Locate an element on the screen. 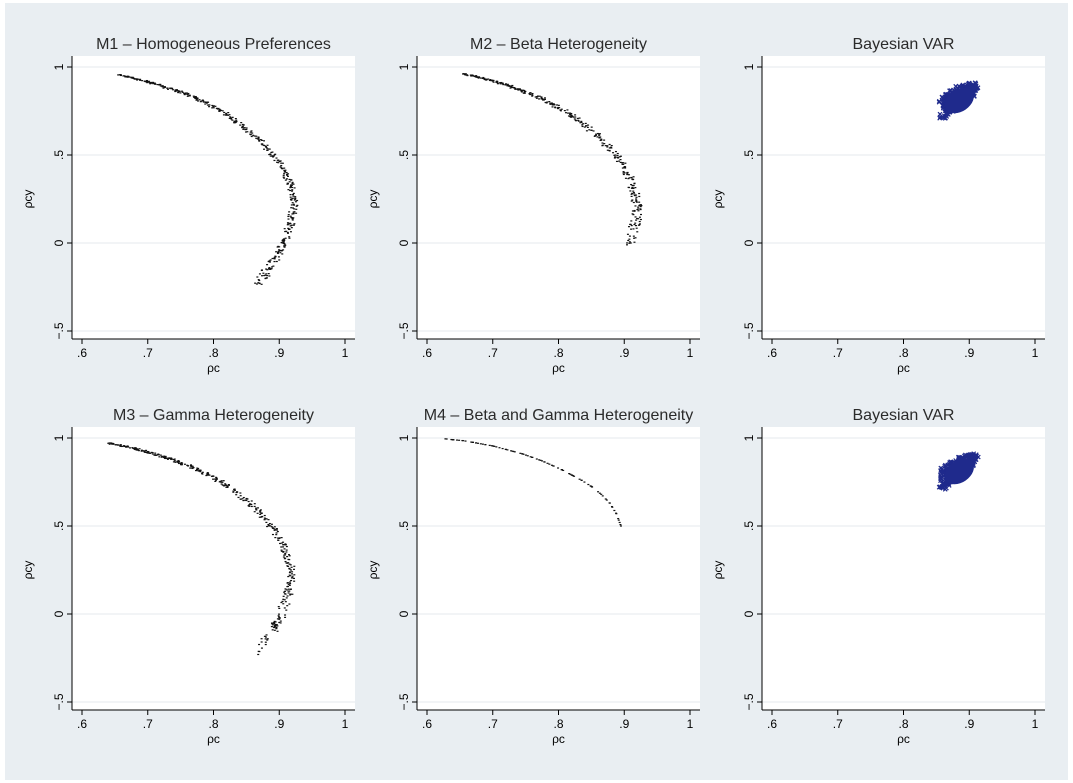 Image resolution: width=1073 pixels, height=783 pixels. chart-panel-6: −.5 0 .5 1 .6 .7 .8 .9 1 ρc ρcy Bayesian VAR is located at coordinates (878, 576).